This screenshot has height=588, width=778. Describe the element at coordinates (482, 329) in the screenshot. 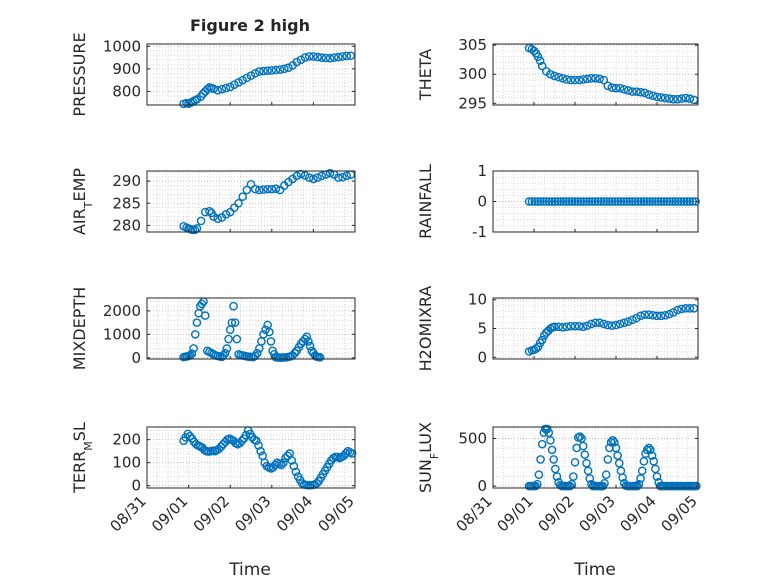

I see `y-tick-label: 5` at that location.